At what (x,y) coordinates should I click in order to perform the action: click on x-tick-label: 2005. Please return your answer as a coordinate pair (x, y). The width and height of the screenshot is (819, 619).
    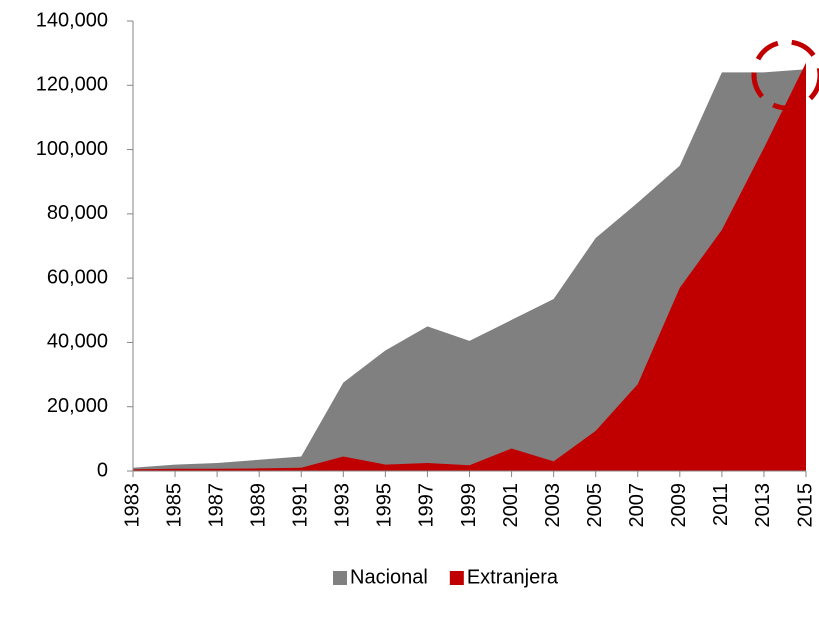
    Looking at the image, I should click on (595, 505).